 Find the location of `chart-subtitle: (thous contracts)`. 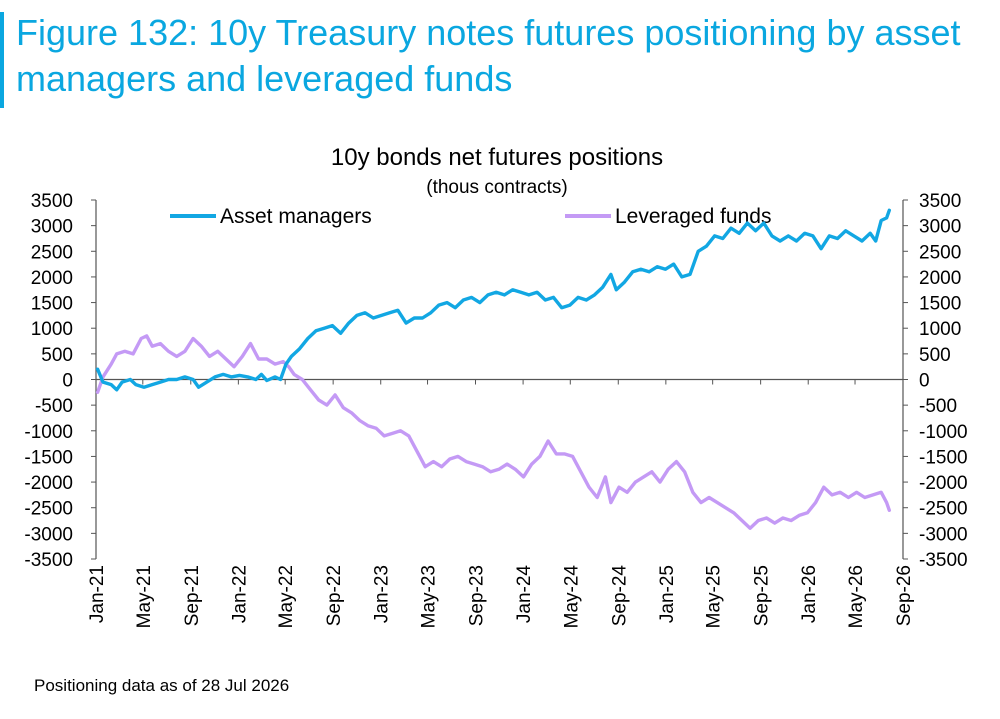

chart-subtitle: (thous contracts) is located at coordinates (497, 187).